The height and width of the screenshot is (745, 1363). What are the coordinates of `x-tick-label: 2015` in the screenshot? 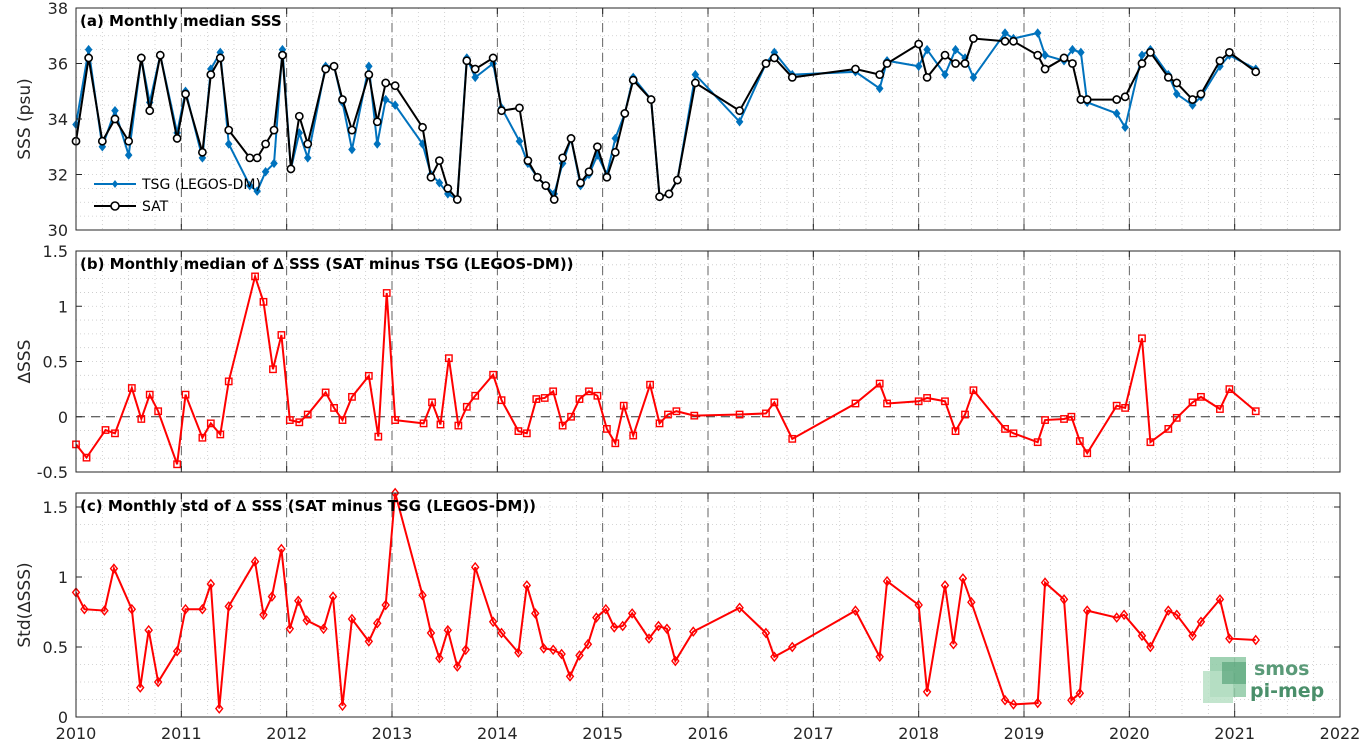 It's located at (602, 733).